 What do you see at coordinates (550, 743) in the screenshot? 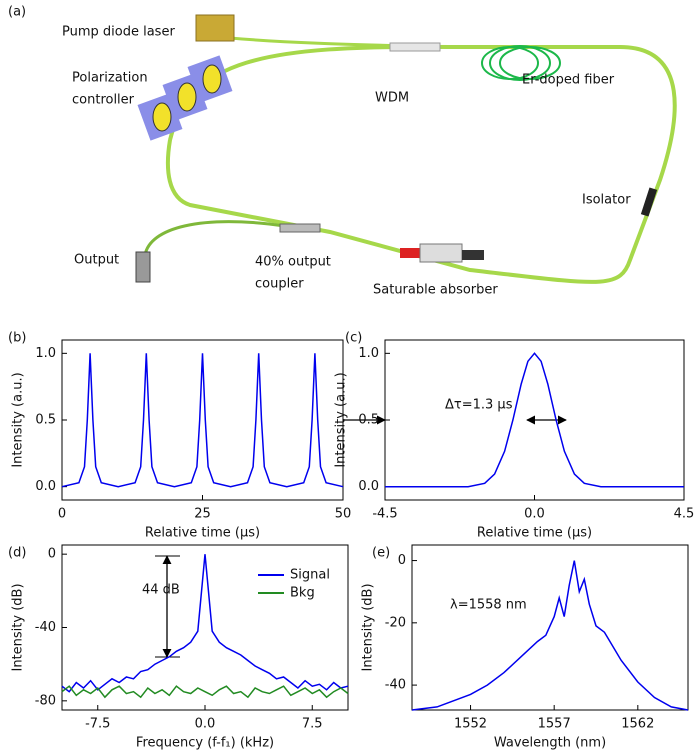
I see `x-axis-label: Wavelength (nm)` at bounding box center [550, 743].